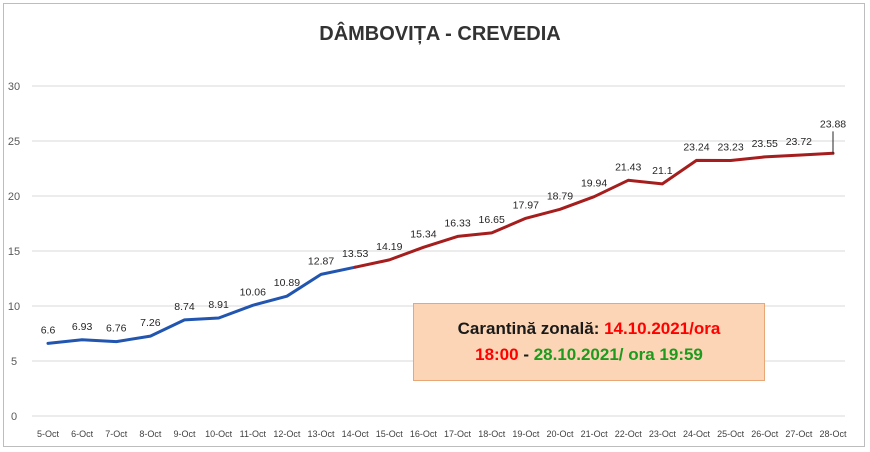  I want to click on x-tick-label: 24-Oct, so click(697, 434).